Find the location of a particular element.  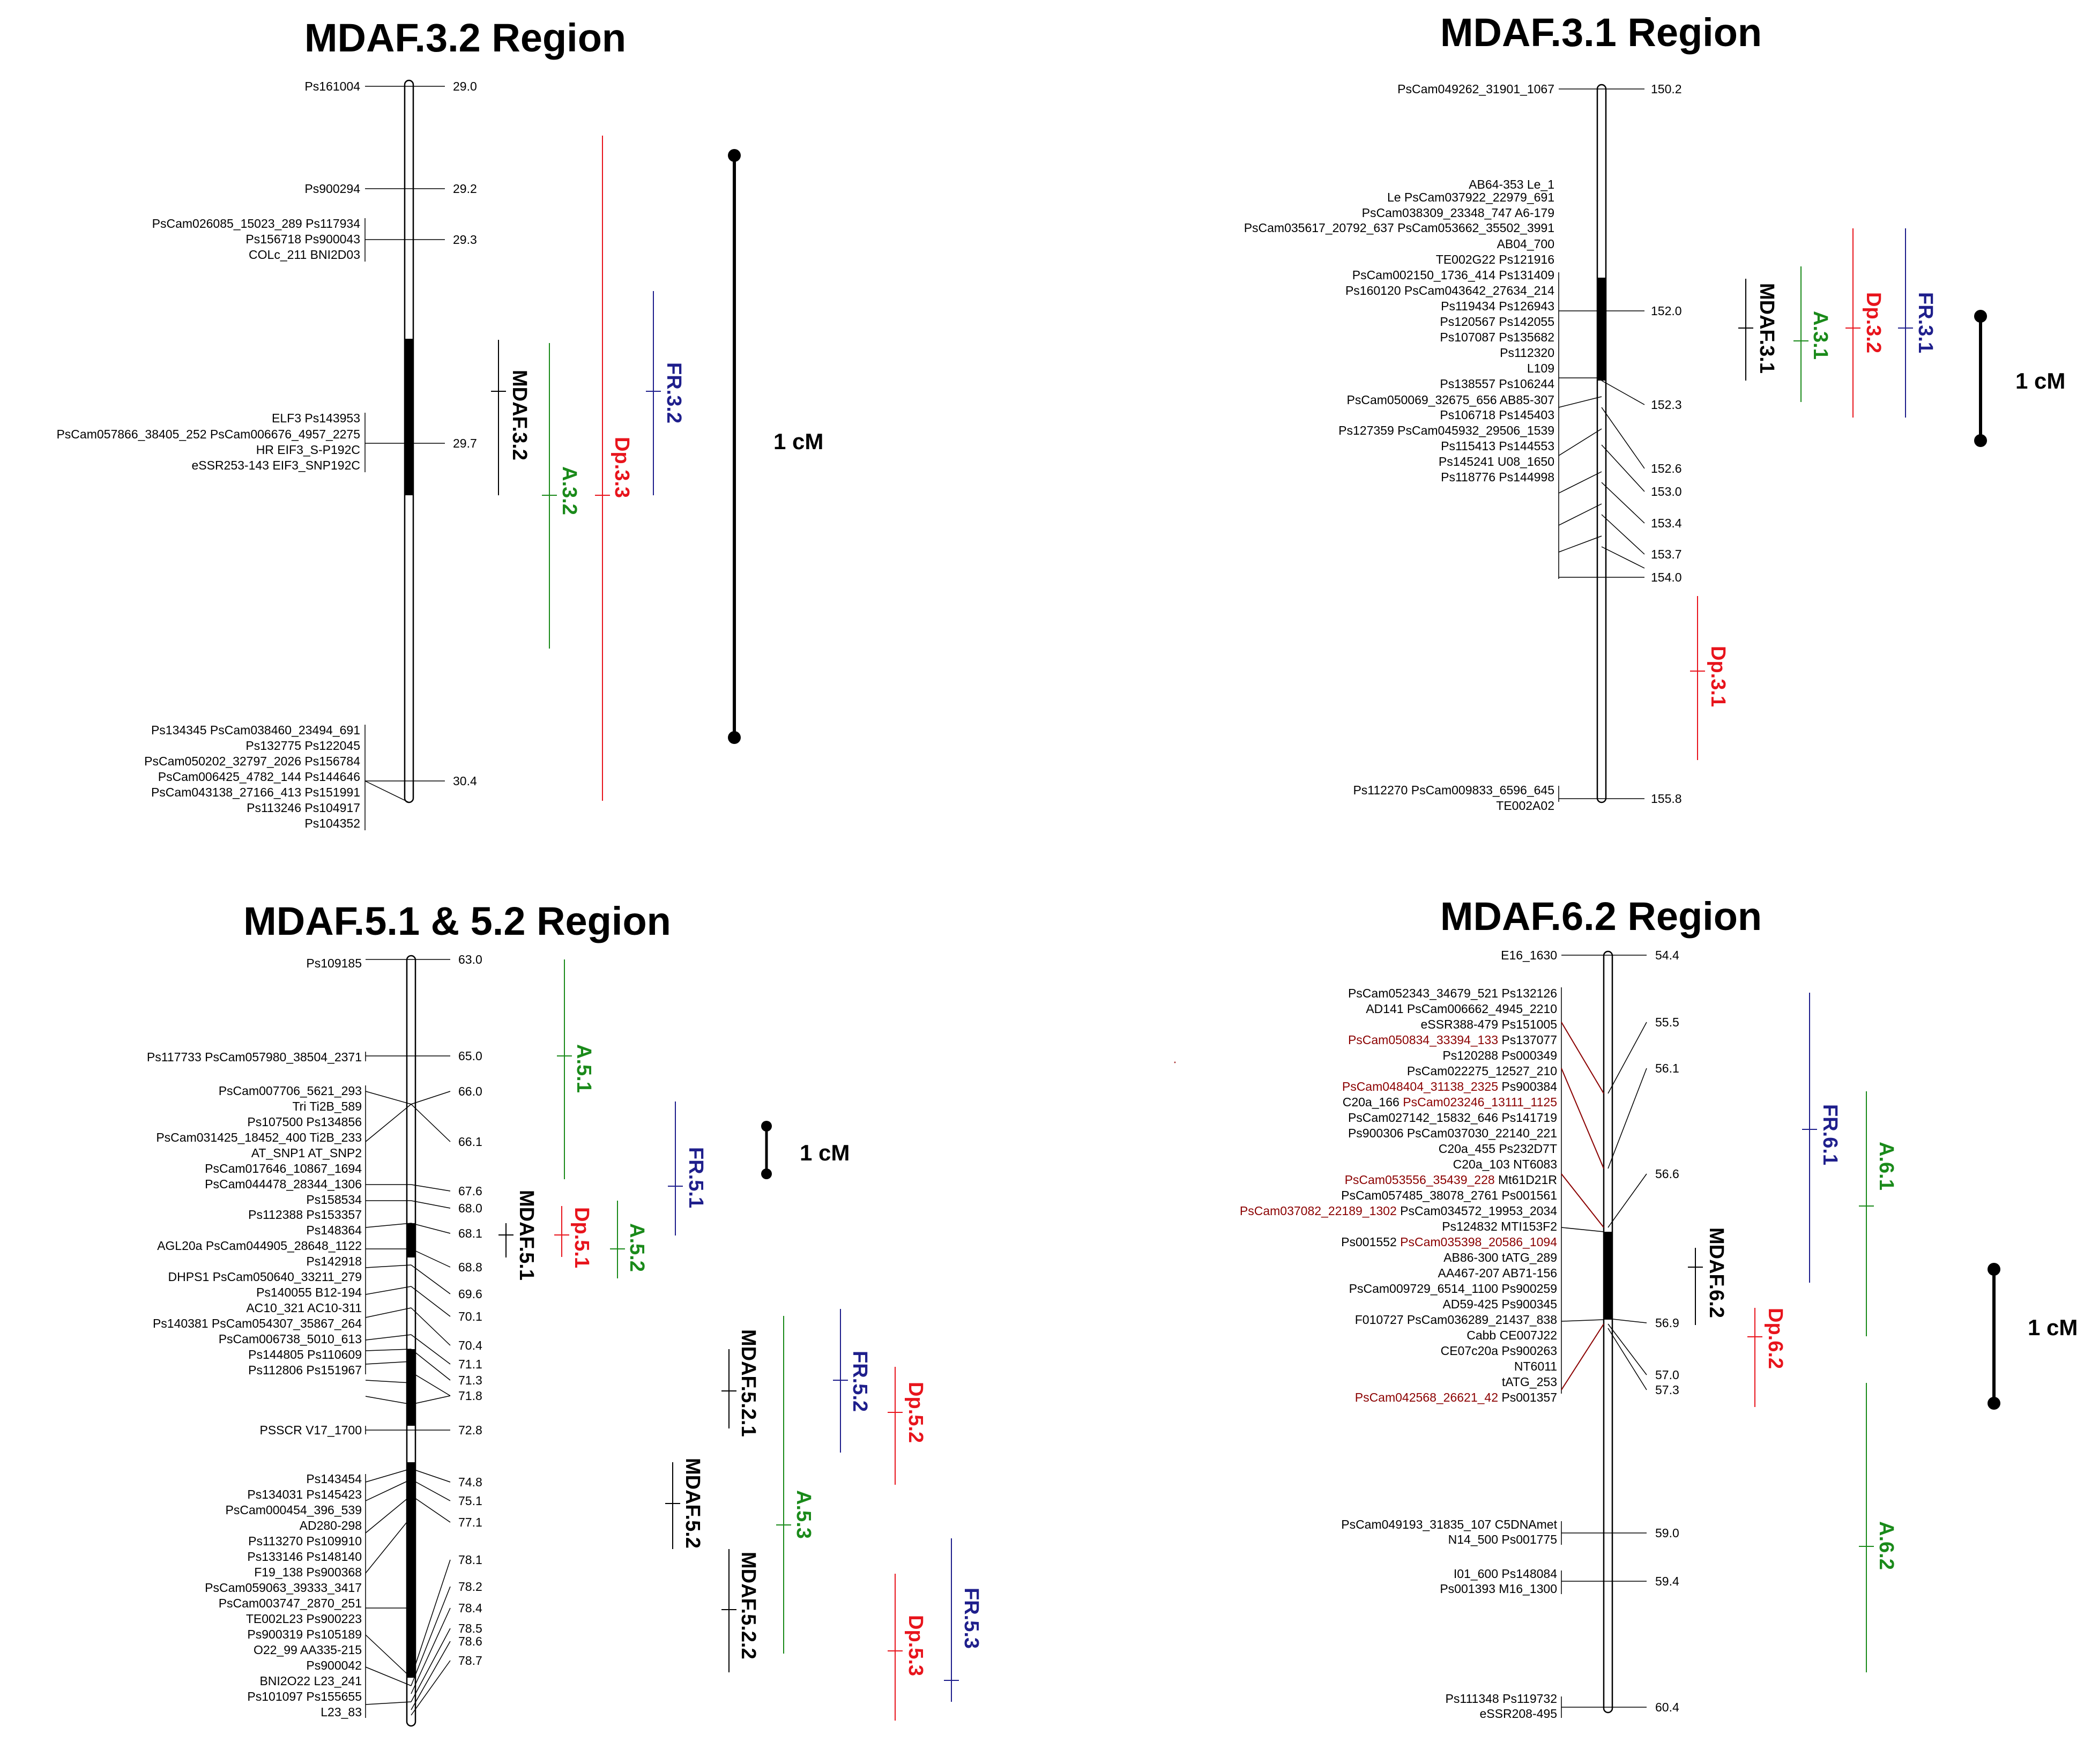

marker-label: Ps127359 PsCam045932_29506_1539 is located at coordinates (1446, 430).